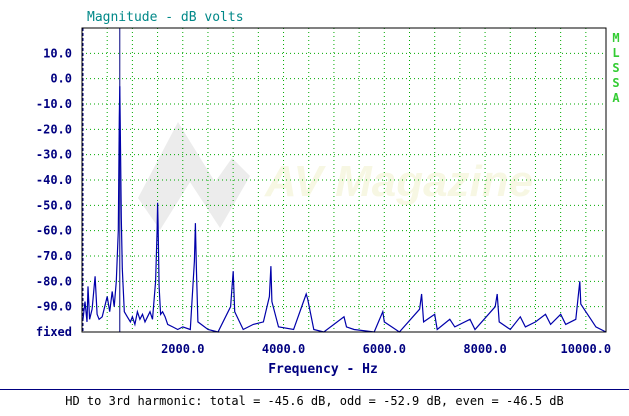  I want to click on x-tick-label: 8000.0, so click(484, 349).